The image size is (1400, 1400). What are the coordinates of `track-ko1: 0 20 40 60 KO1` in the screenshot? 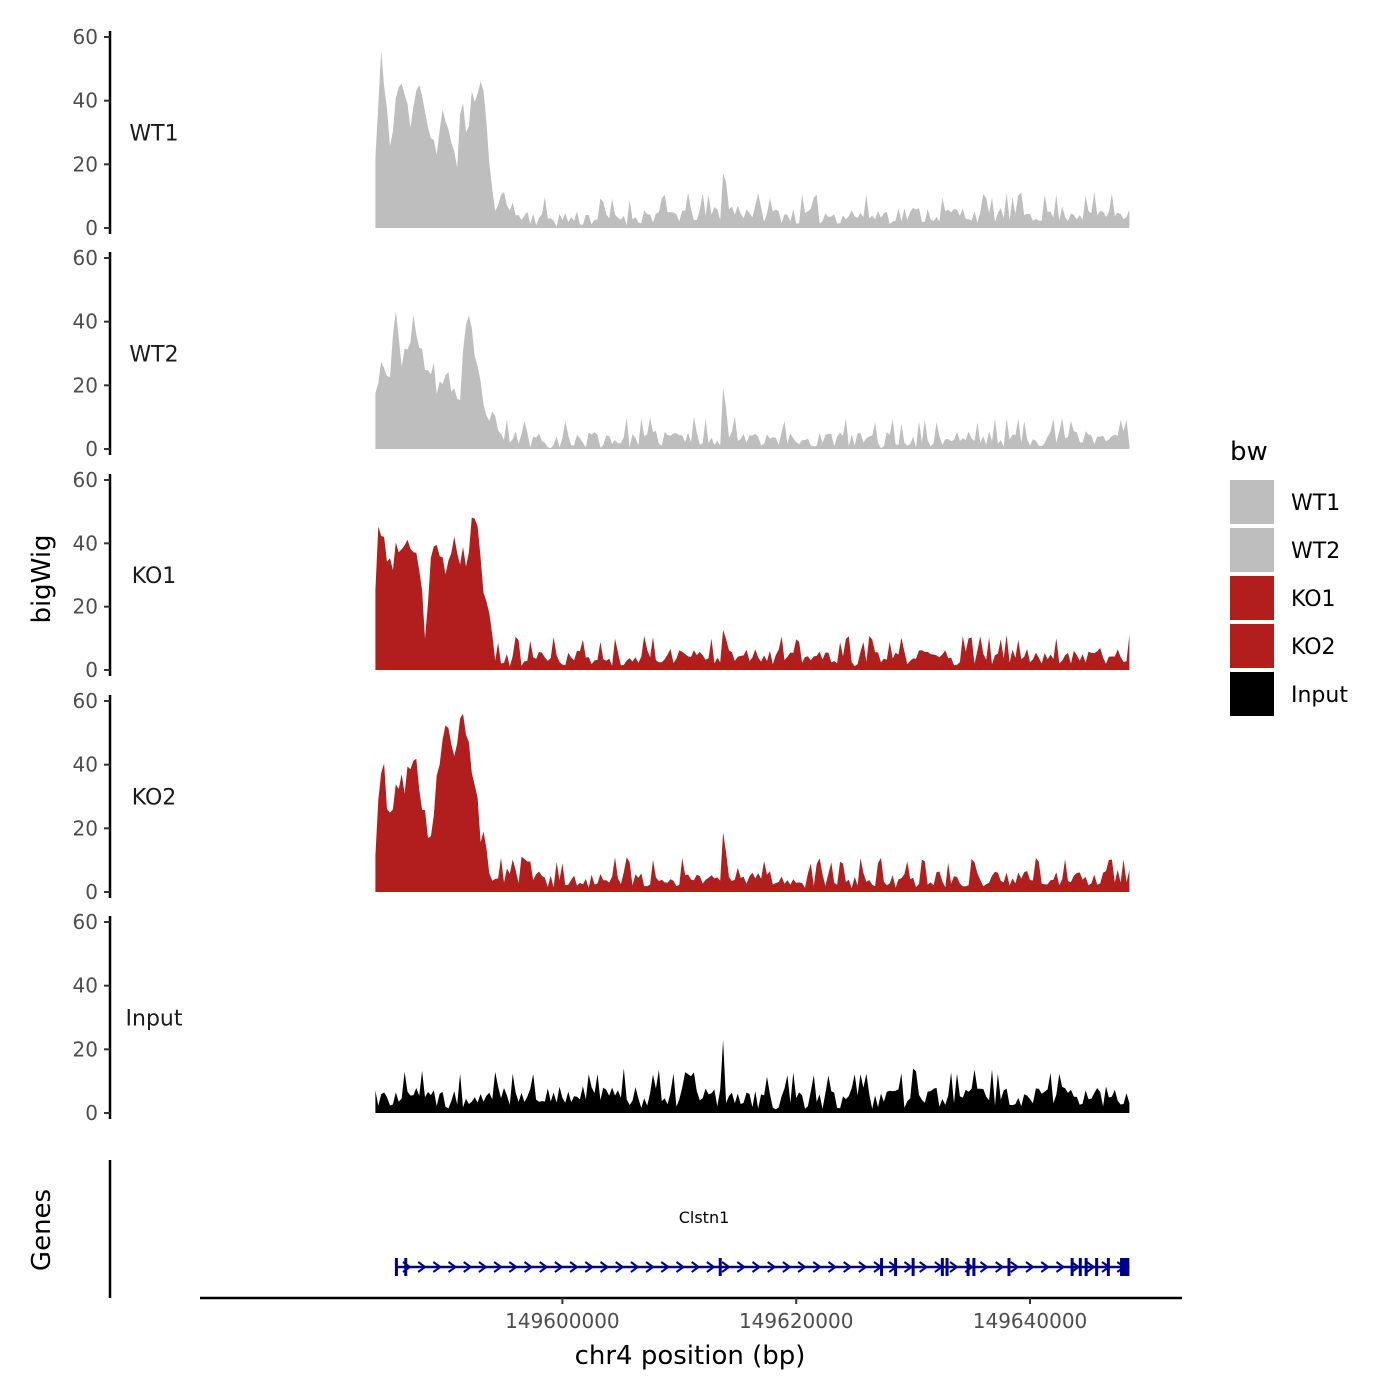 It's located at (601, 575).